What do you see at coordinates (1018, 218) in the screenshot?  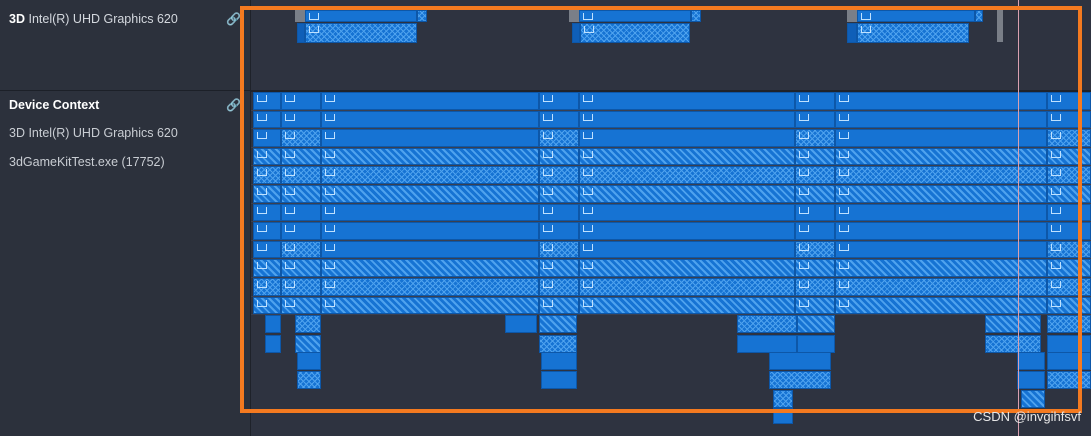 I see `time-cursor` at bounding box center [1018, 218].